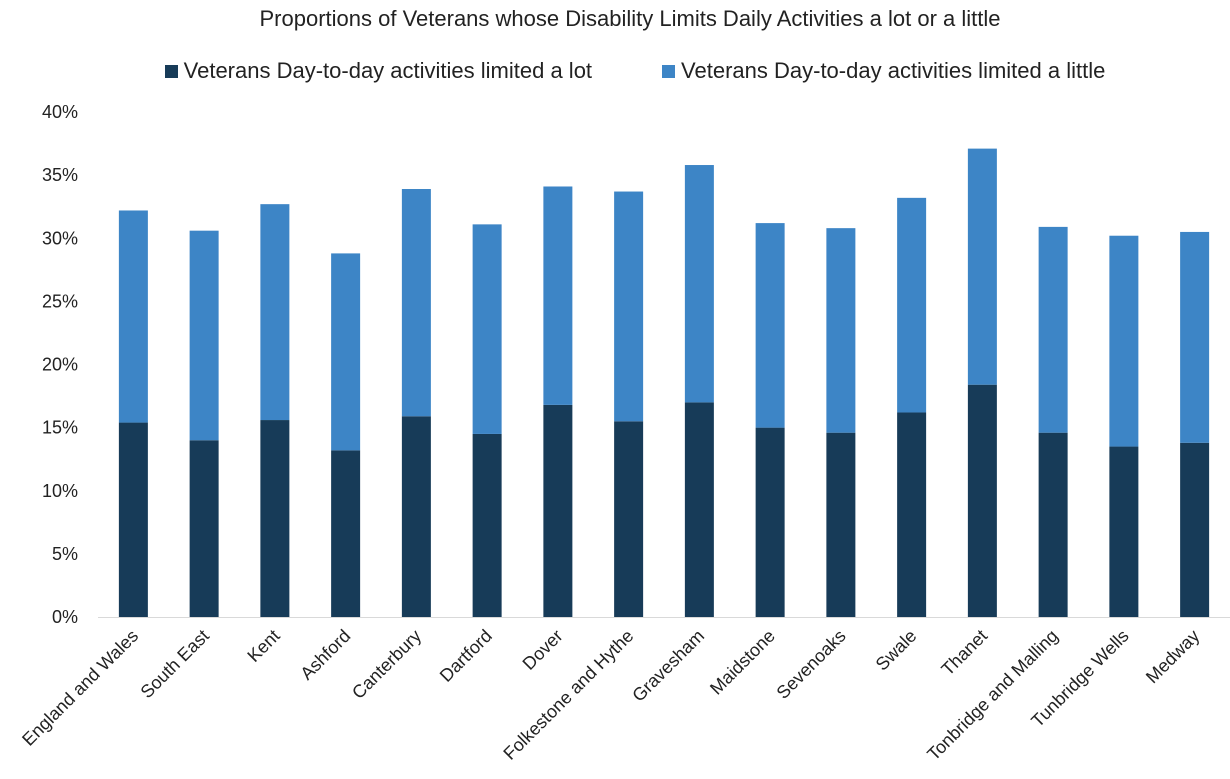  What do you see at coordinates (386, 664) in the screenshot?
I see `x-tick-label: Canterbury` at bounding box center [386, 664].